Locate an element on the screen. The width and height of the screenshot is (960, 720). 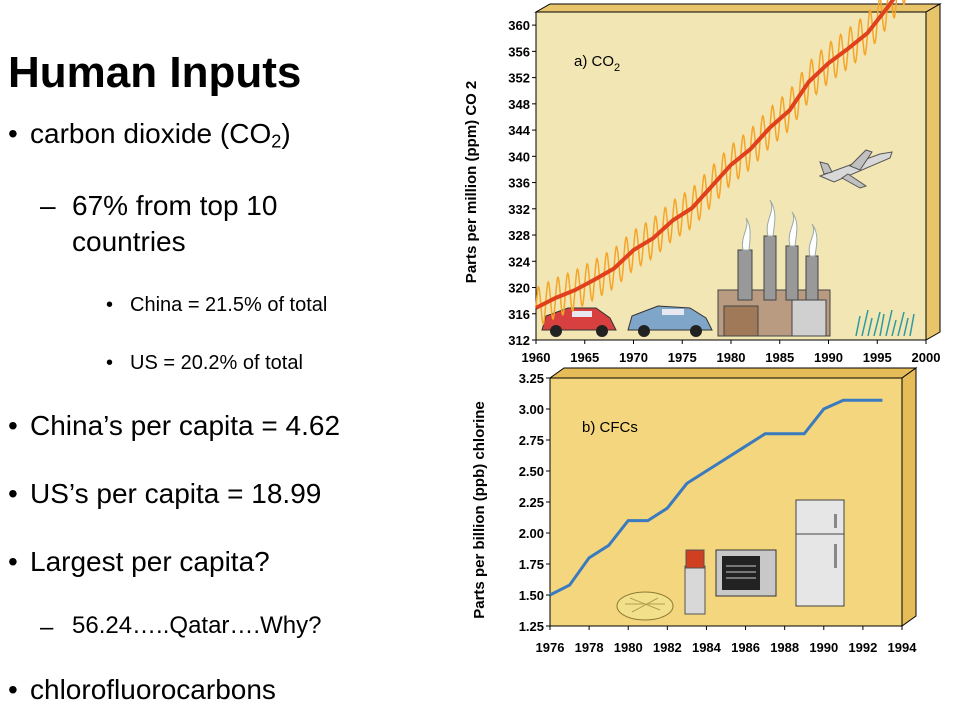
cfc-x-tick-label: 1982 is located at coordinates (667, 647).